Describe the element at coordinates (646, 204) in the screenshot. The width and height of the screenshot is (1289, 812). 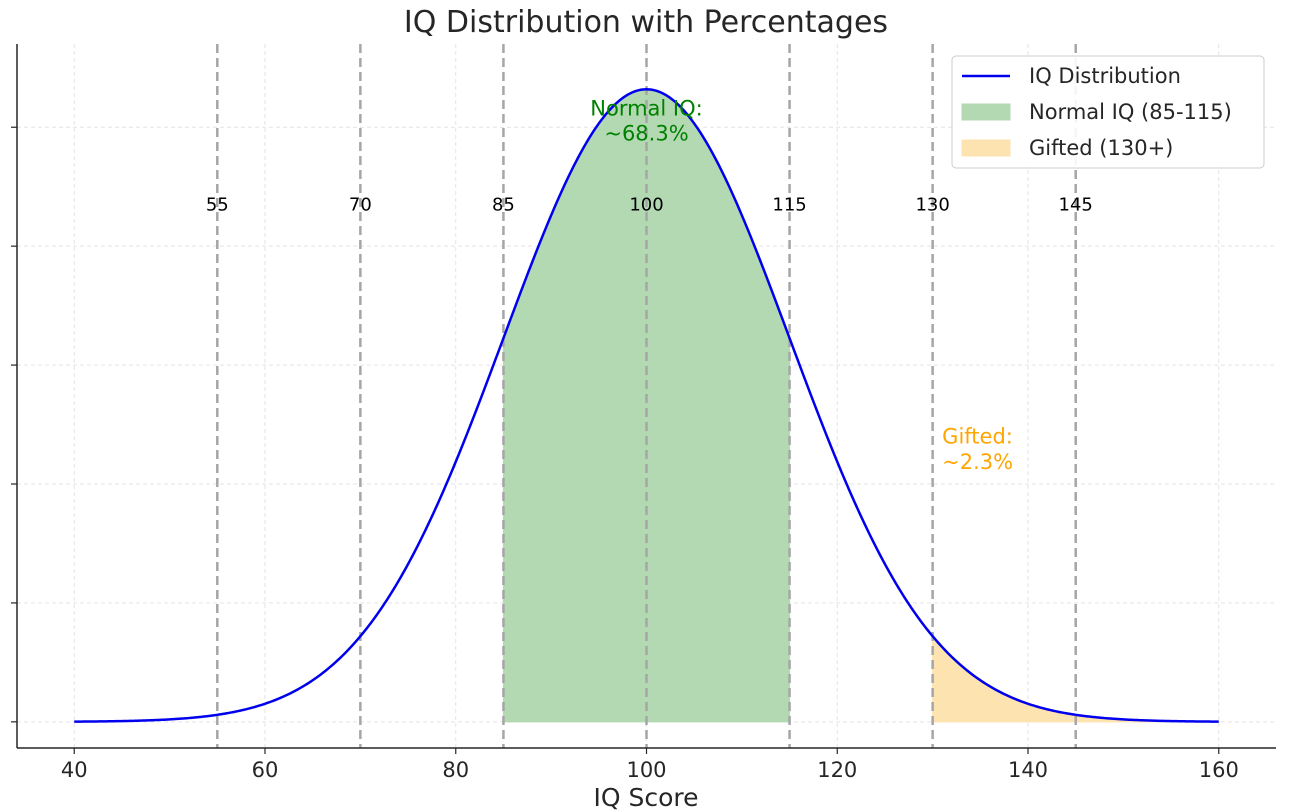
I see `marker-label-100: 100` at that location.